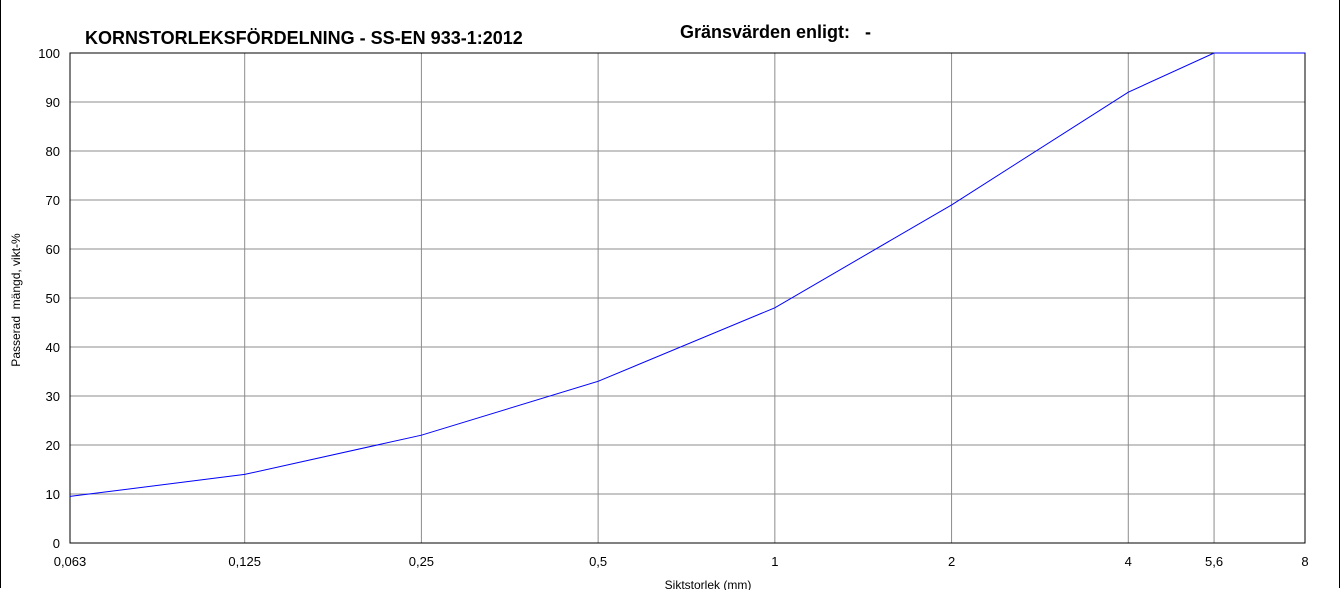  I want to click on x-axis: 0,063 0,125 0,25 0,5 1 2 4 5,6 8, so click(681, 561).